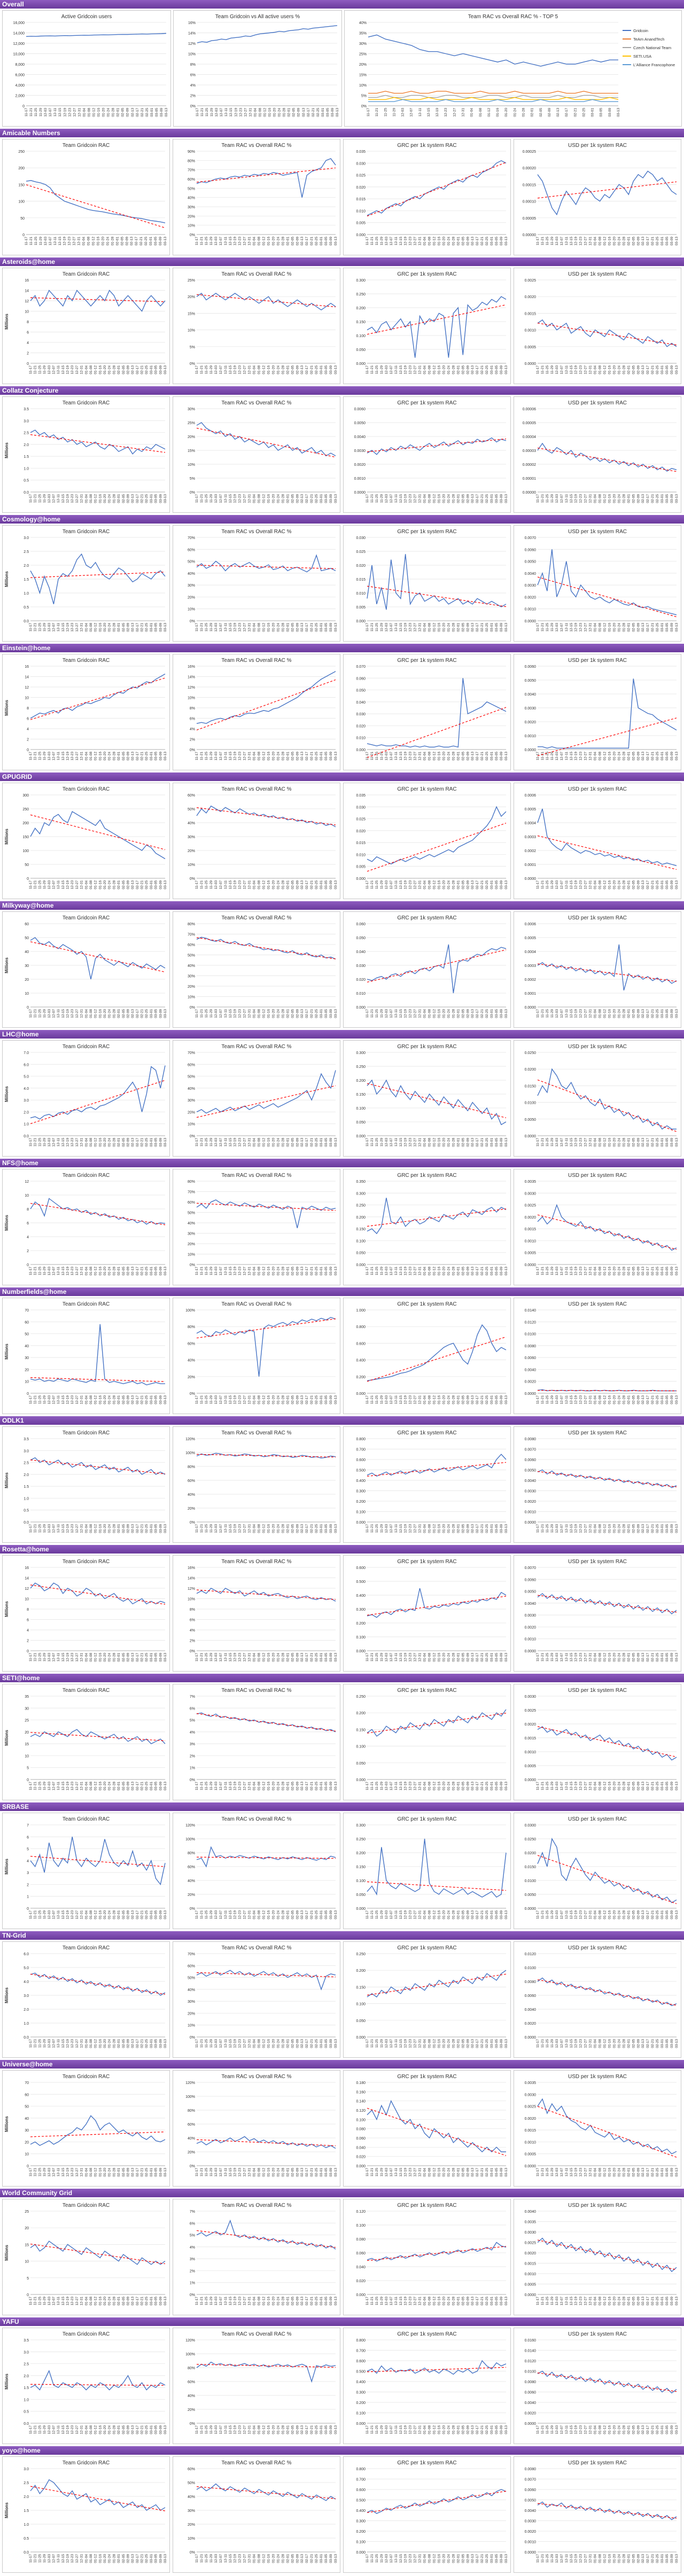  I want to click on y-tick-label: 30, so click(27, 1358).